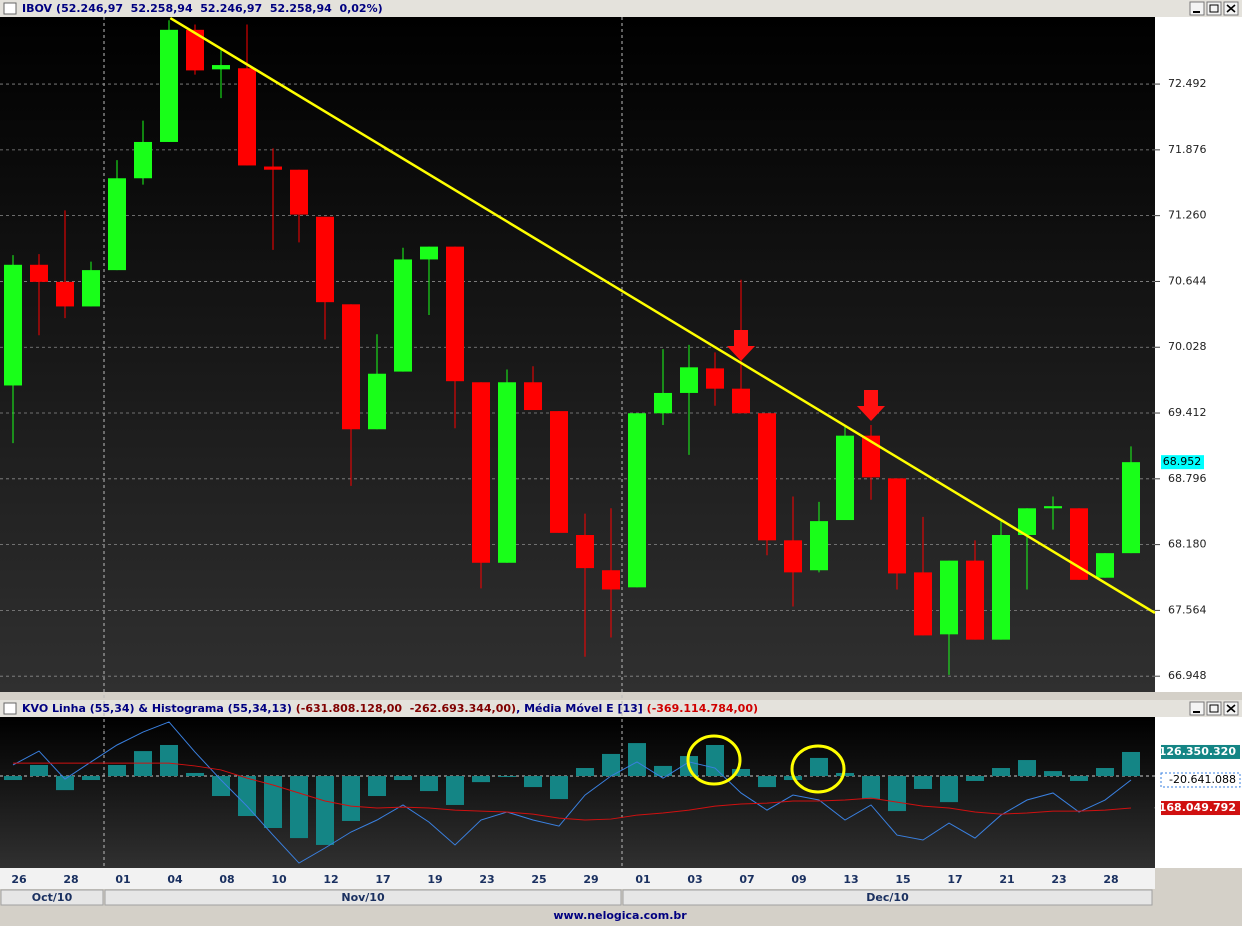 Image resolution: width=1242 pixels, height=926 pixels. What do you see at coordinates (746, 879) in the screenshot?
I see `x-tick-label: 07` at bounding box center [746, 879].